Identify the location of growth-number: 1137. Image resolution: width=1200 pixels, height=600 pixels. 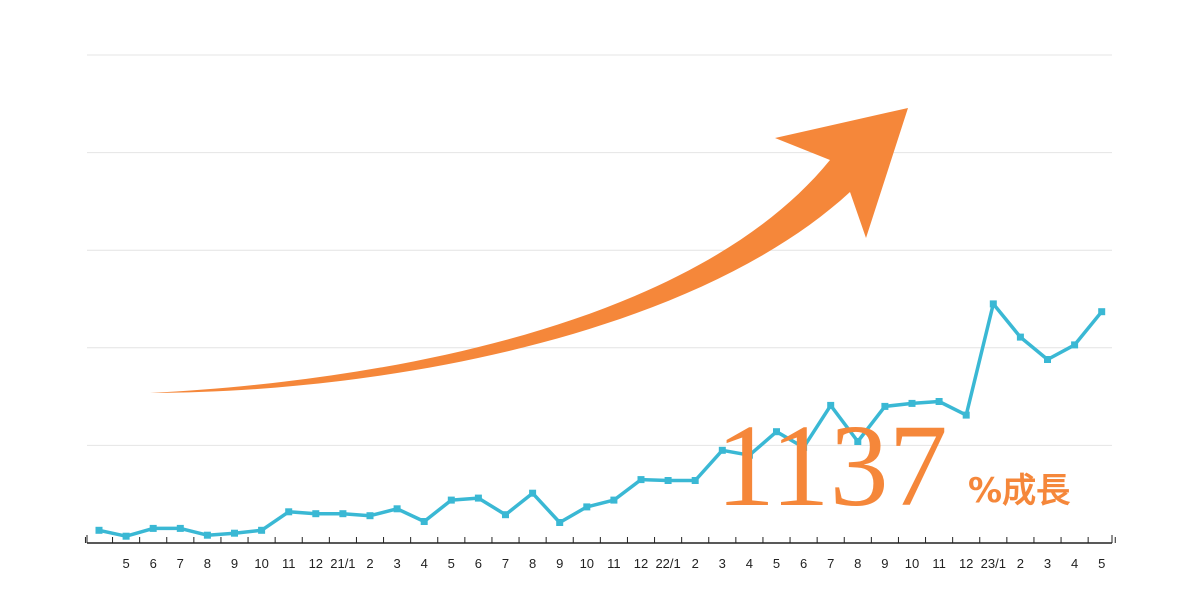
(832, 465).